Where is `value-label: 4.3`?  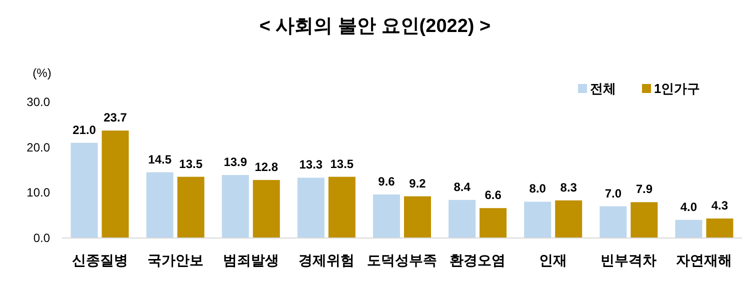
value-label: 4.3 is located at coordinates (719, 205).